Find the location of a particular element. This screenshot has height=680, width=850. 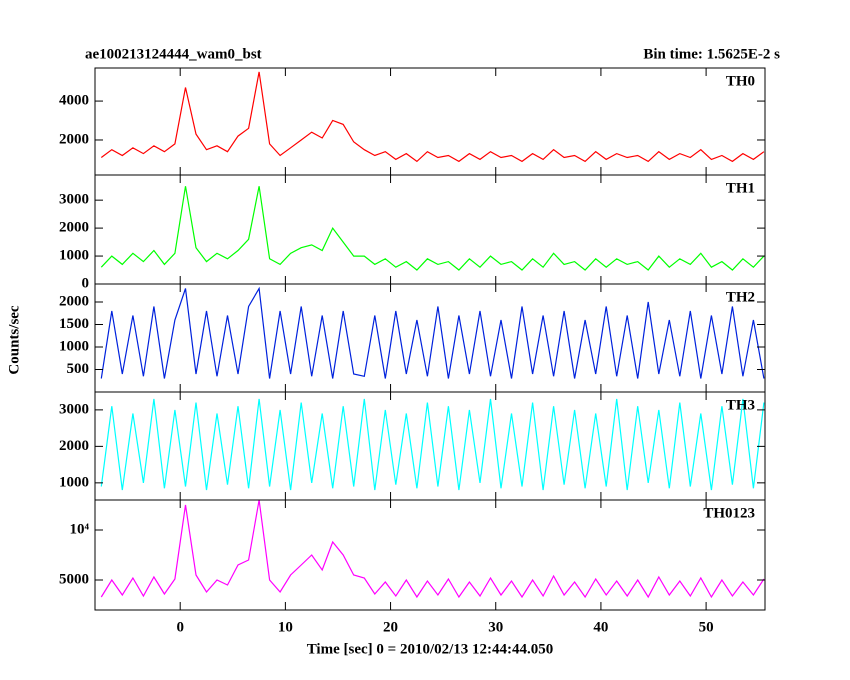

chart-subtitle: Bin time: 1.5625E-2 s is located at coordinates (711, 54).